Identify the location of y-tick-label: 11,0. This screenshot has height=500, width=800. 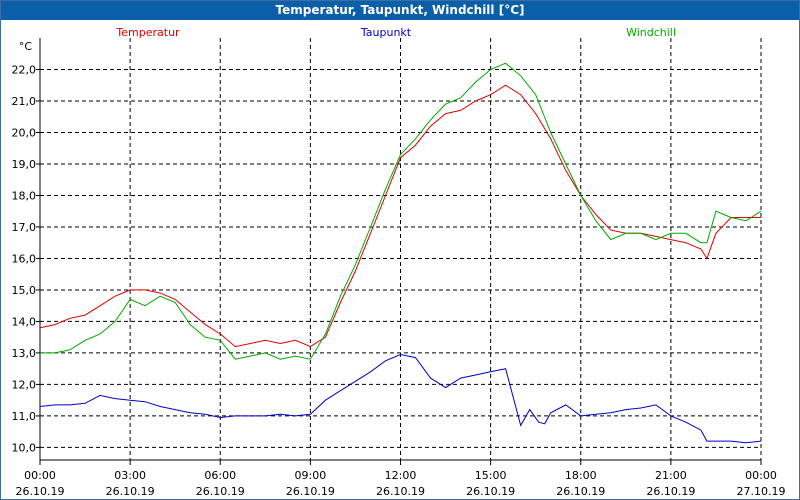
(24, 416).